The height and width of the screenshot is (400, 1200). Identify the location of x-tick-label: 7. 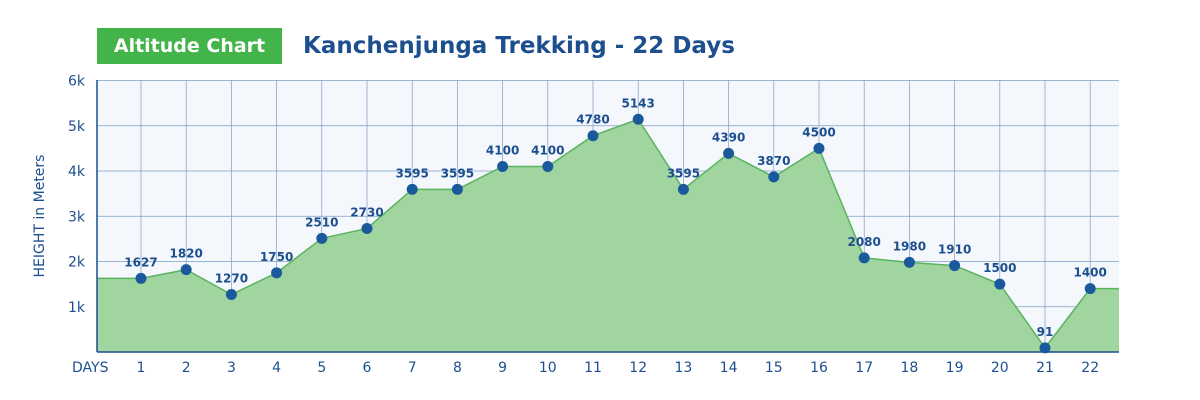
(412, 368).